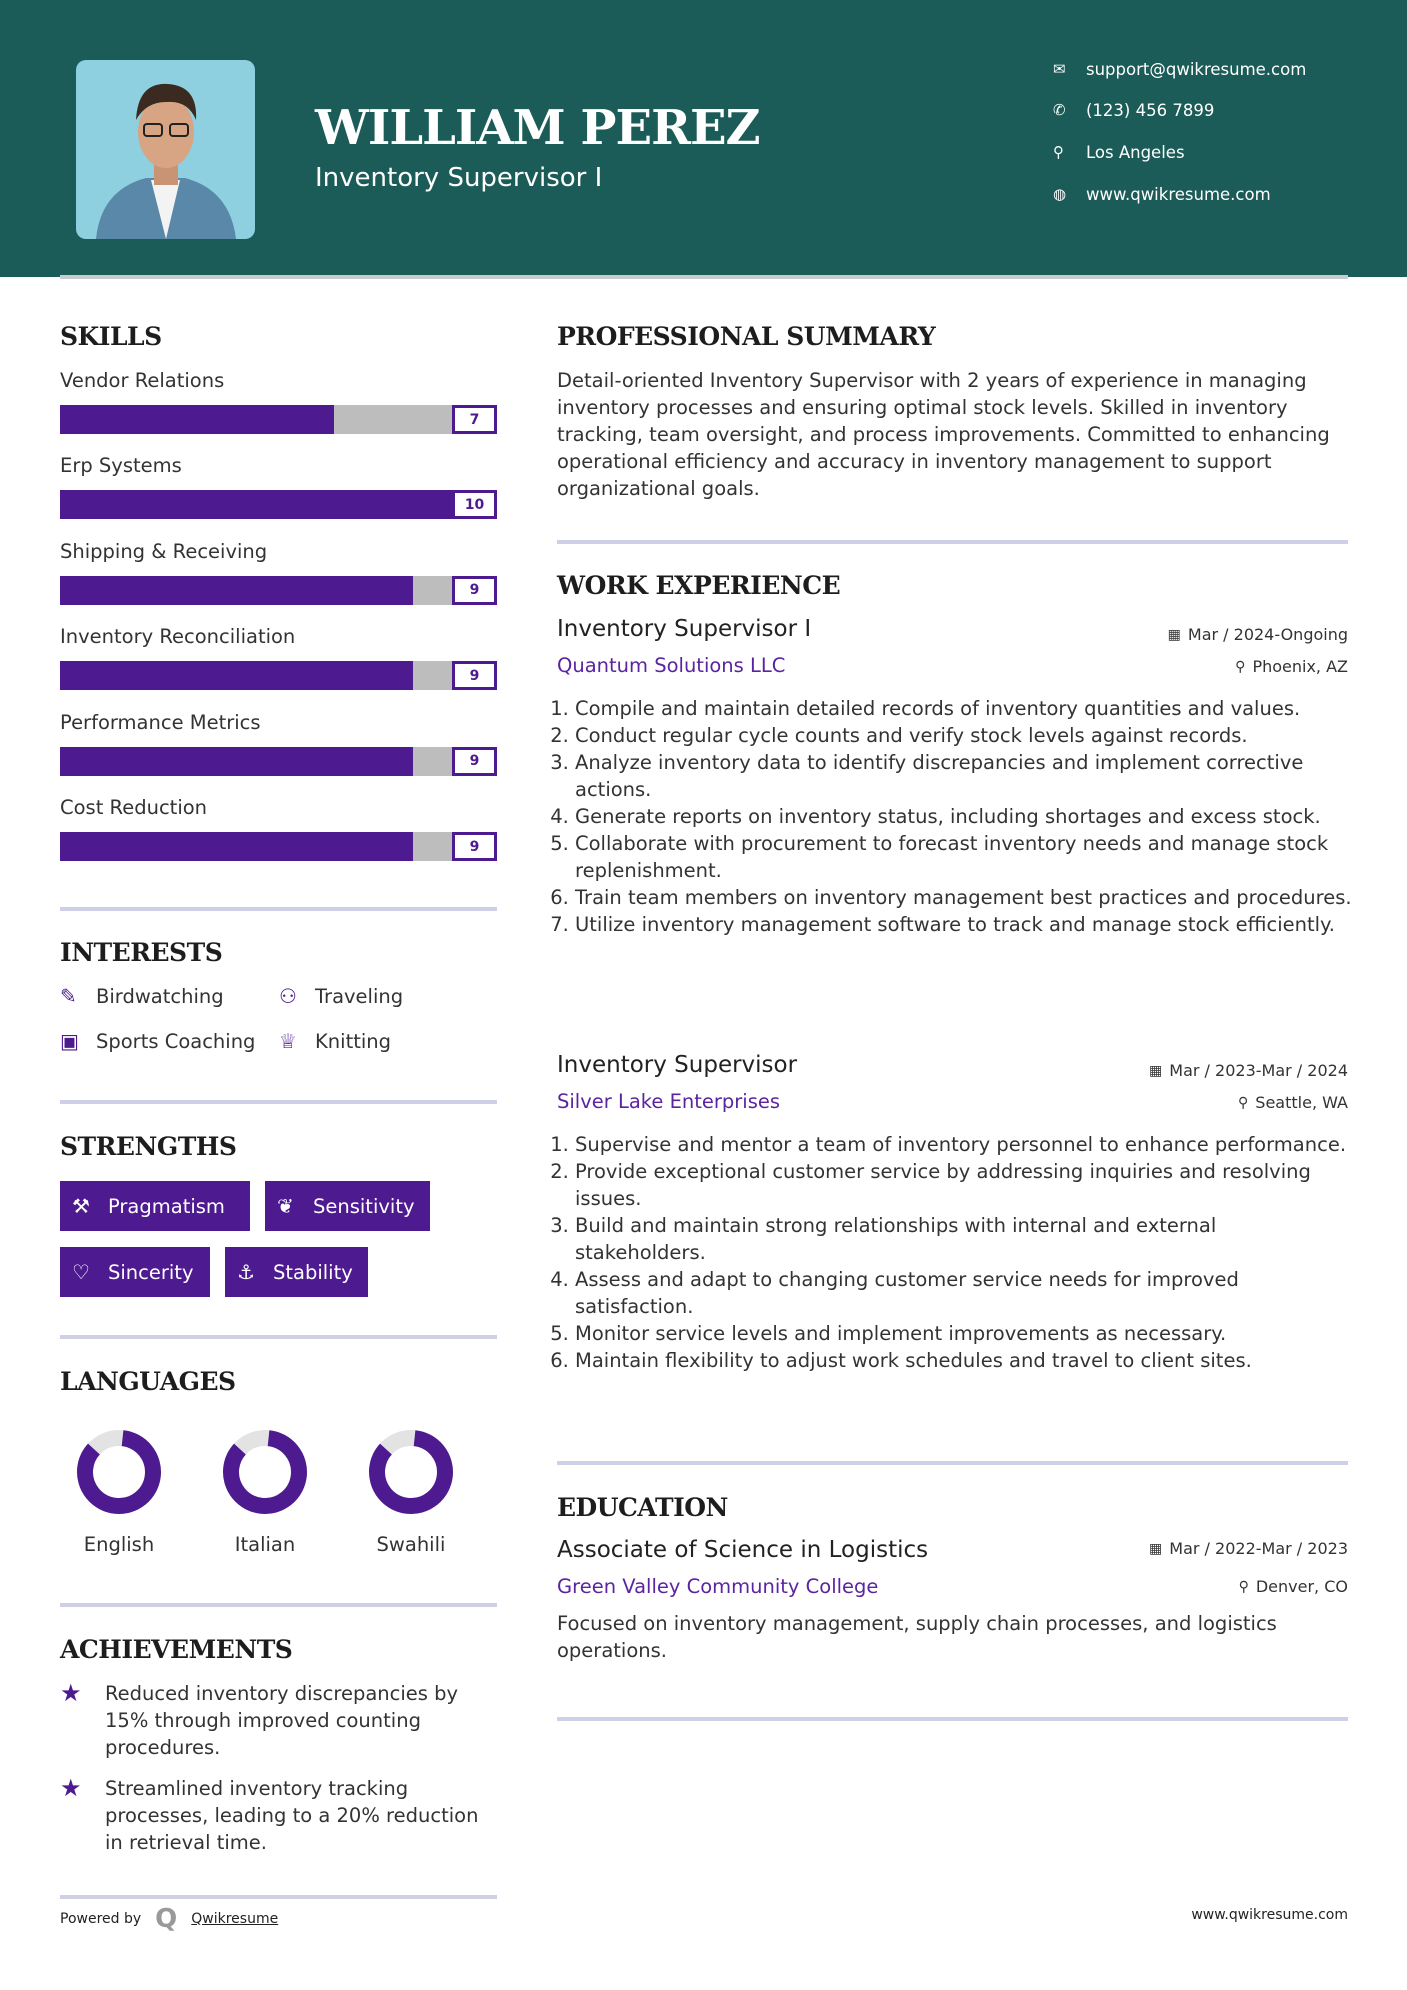 This screenshot has height=1990, width=1407. What do you see at coordinates (459, 178) in the screenshot?
I see `candidate-title: Inventory Supervisor I` at bounding box center [459, 178].